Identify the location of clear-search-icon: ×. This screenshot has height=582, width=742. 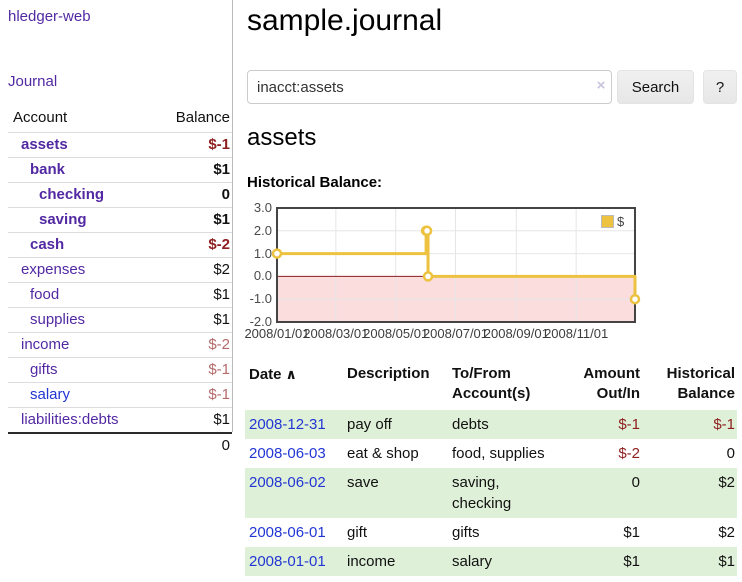
(601, 85).